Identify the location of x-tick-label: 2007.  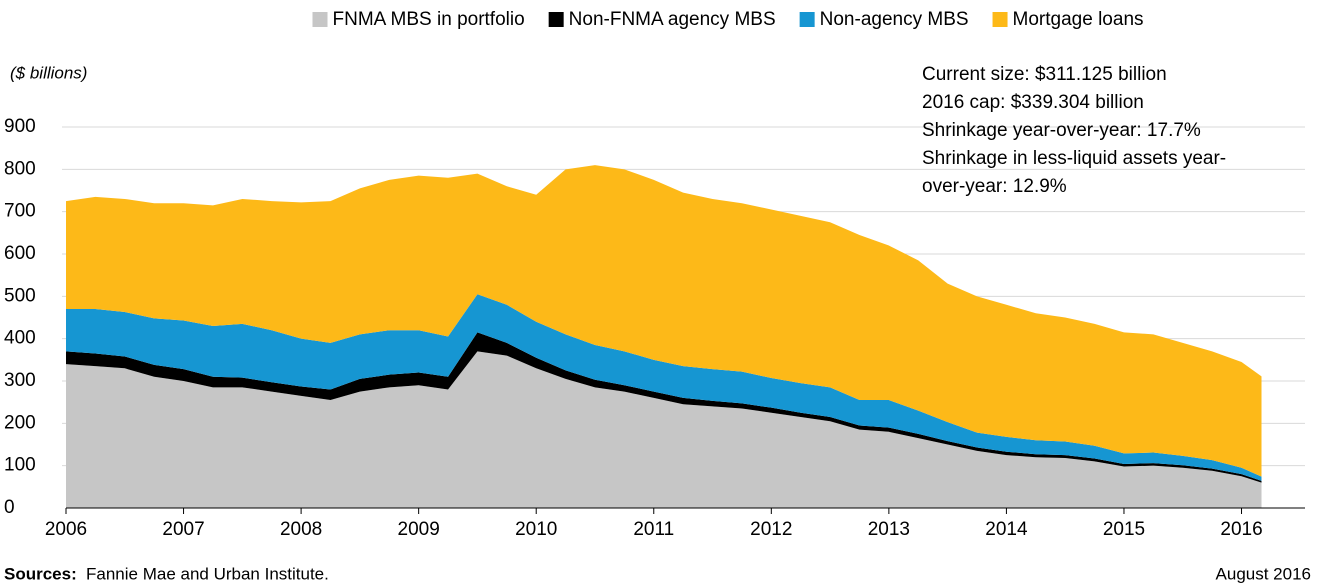
(183, 529).